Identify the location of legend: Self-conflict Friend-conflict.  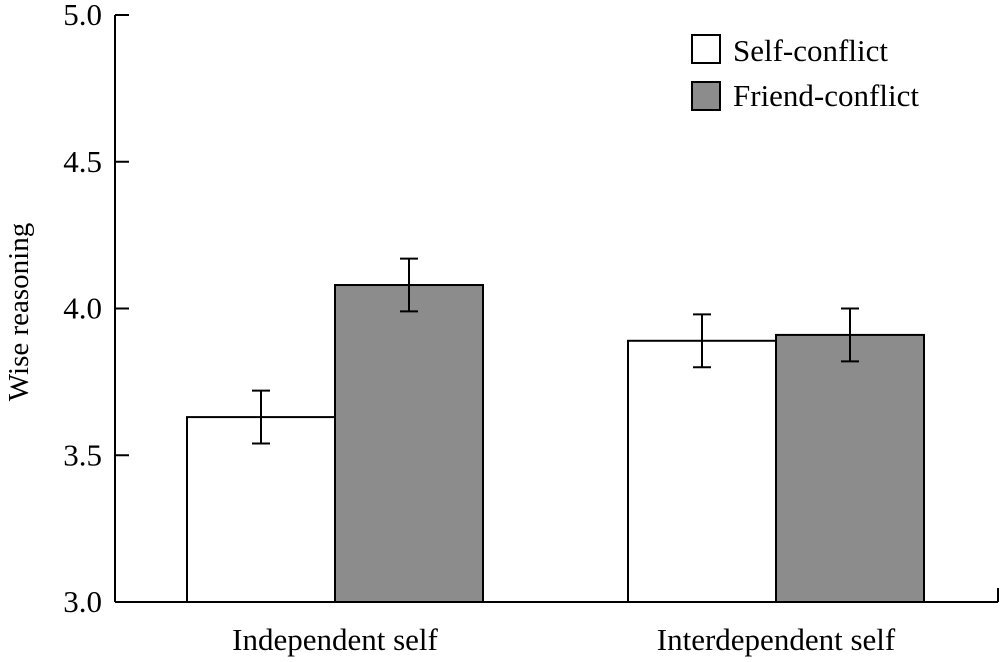
(805, 73).